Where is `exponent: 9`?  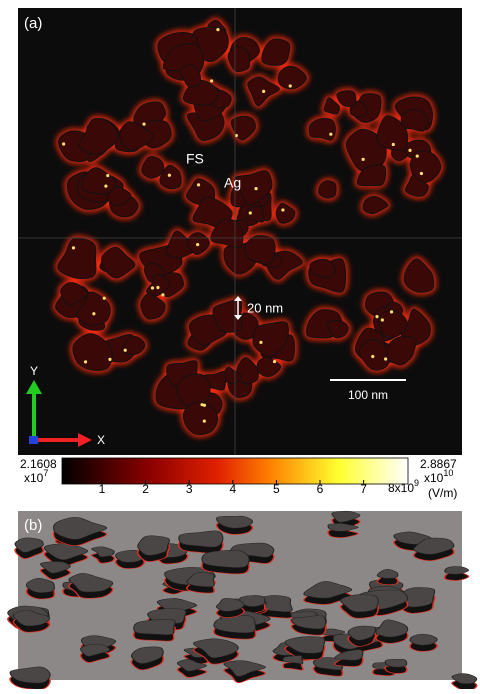
exponent: 9 is located at coordinates (416, 483).